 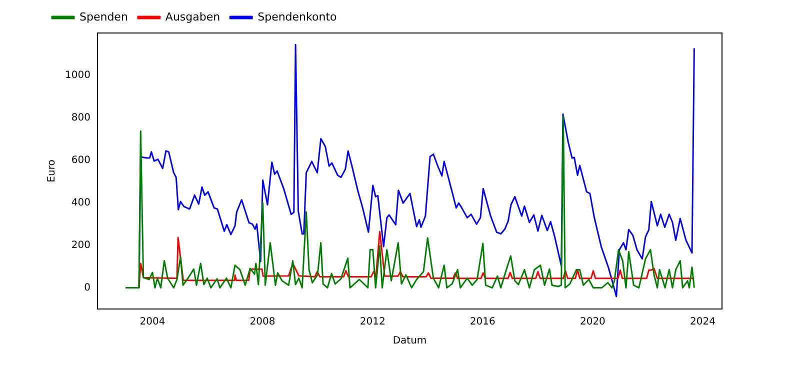 What do you see at coordinates (80, 202) in the screenshot?
I see `y-tick-label: 400` at bounding box center [80, 202].